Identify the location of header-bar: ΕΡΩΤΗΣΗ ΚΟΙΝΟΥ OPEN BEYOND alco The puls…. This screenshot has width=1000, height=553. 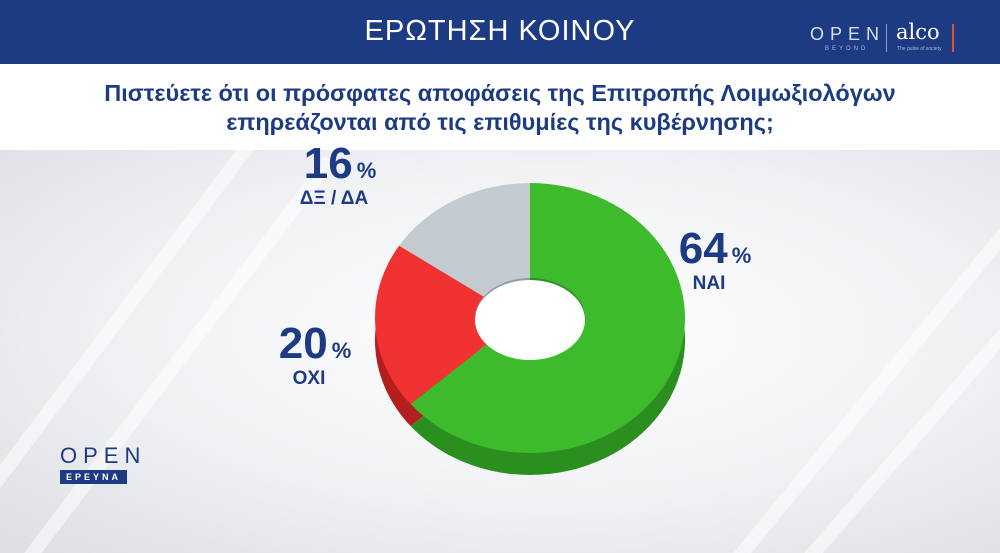
(500, 32).